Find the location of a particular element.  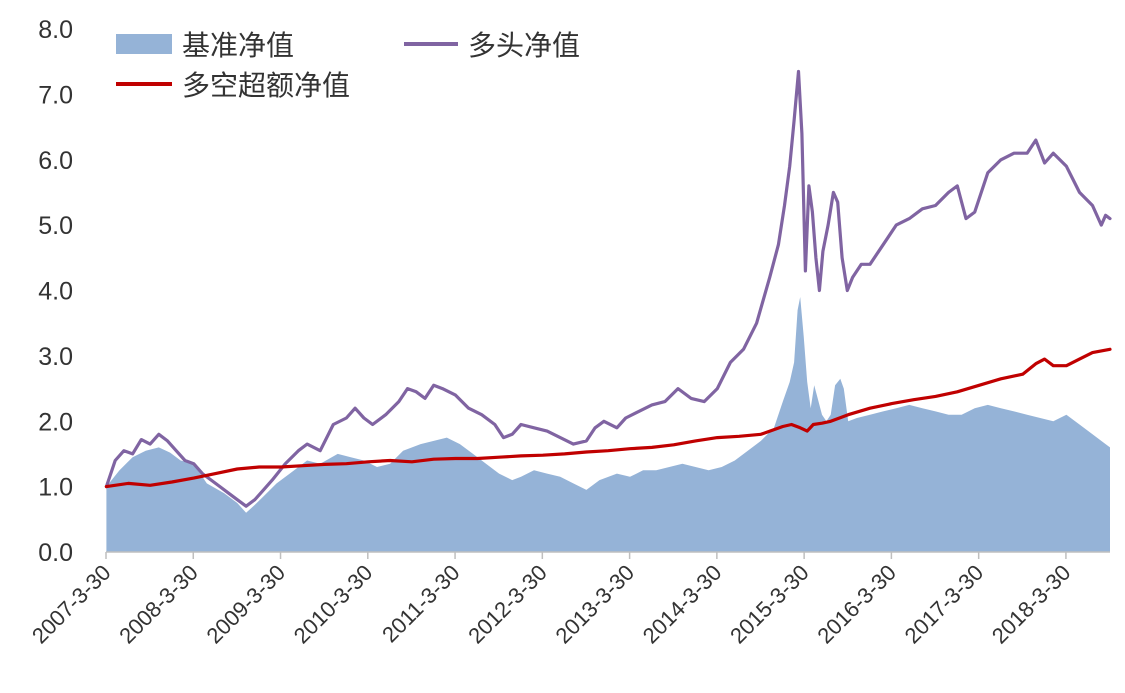

y-tick-label: 0.0 is located at coordinates (55, 553).